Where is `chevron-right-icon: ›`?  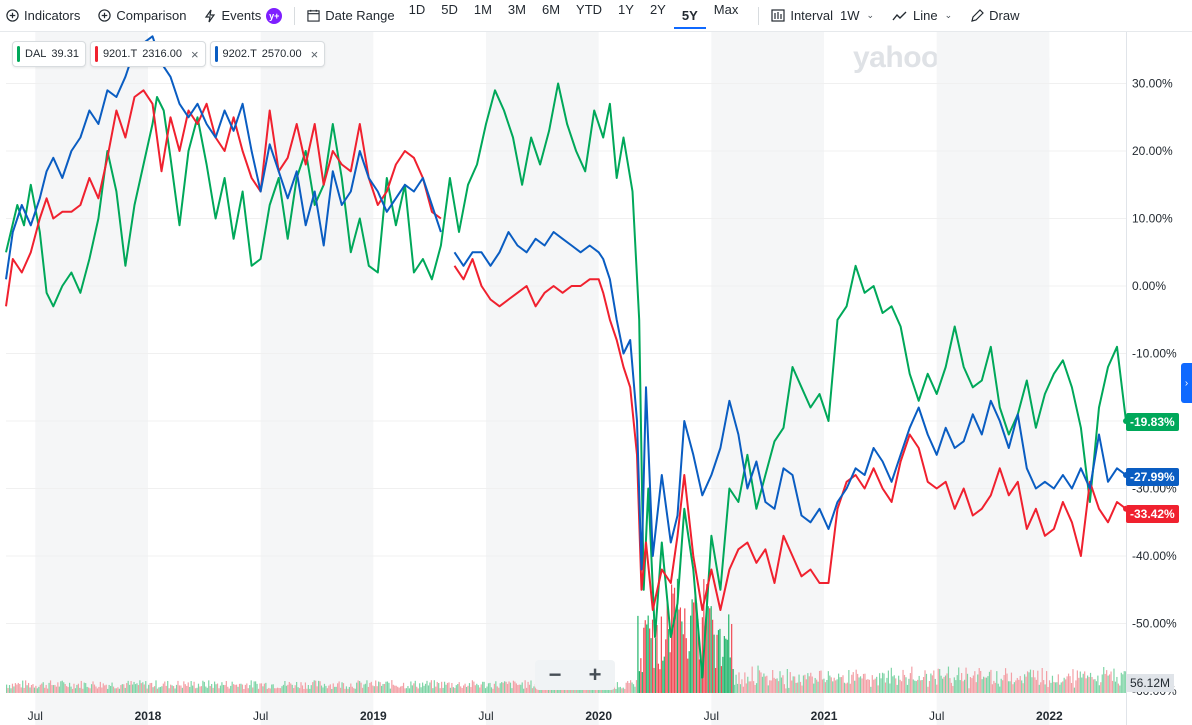
chevron-right-icon: › is located at coordinates (1186, 383).